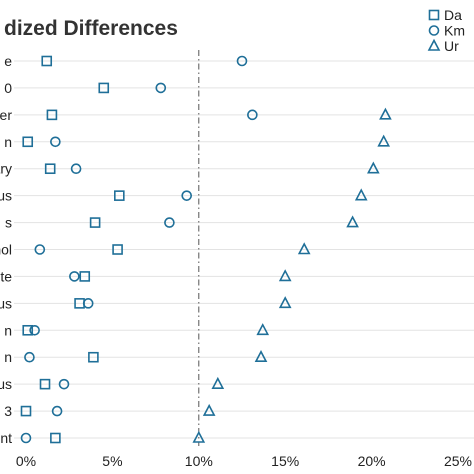 The image size is (474, 474). What do you see at coordinates (453, 15) in the screenshot?
I see `legend-label: Da` at bounding box center [453, 15].